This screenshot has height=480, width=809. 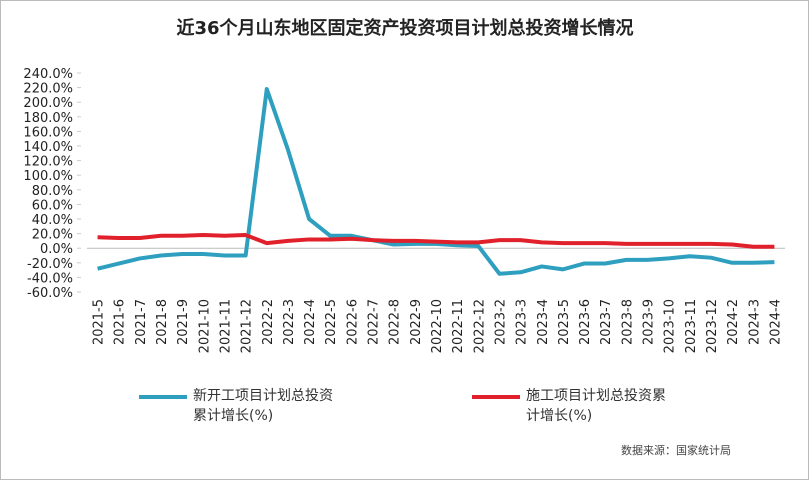 What do you see at coordinates (712, 326) in the screenshot?
I see `x-tick-label: 2023-12` at bounding box center [712, 326].